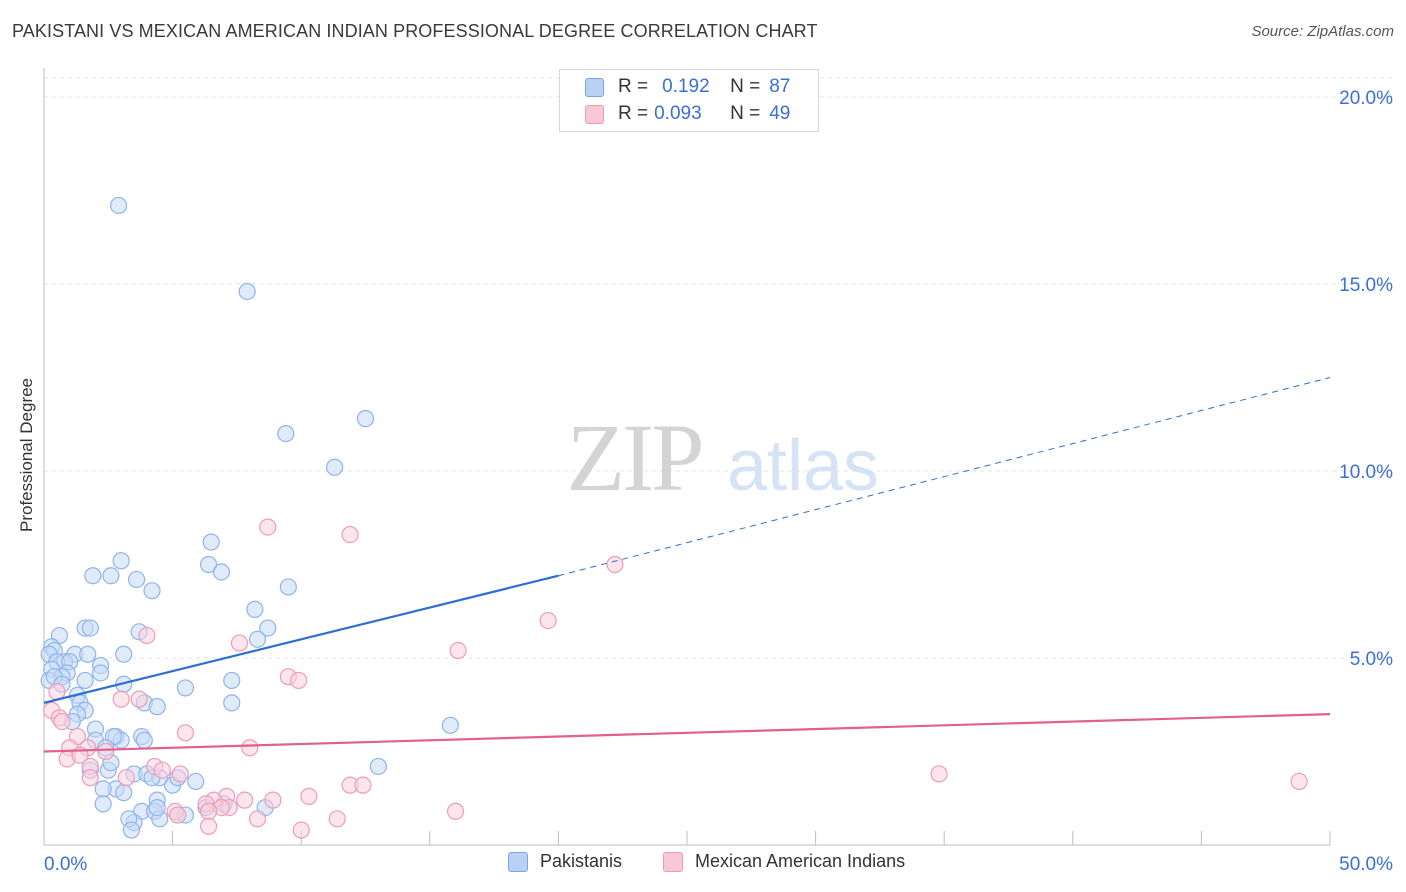 Image resolution: width=1406 pixels, height=892 pixels. I want to click on legend-label: Mexican American Indians, so click(800, 861).